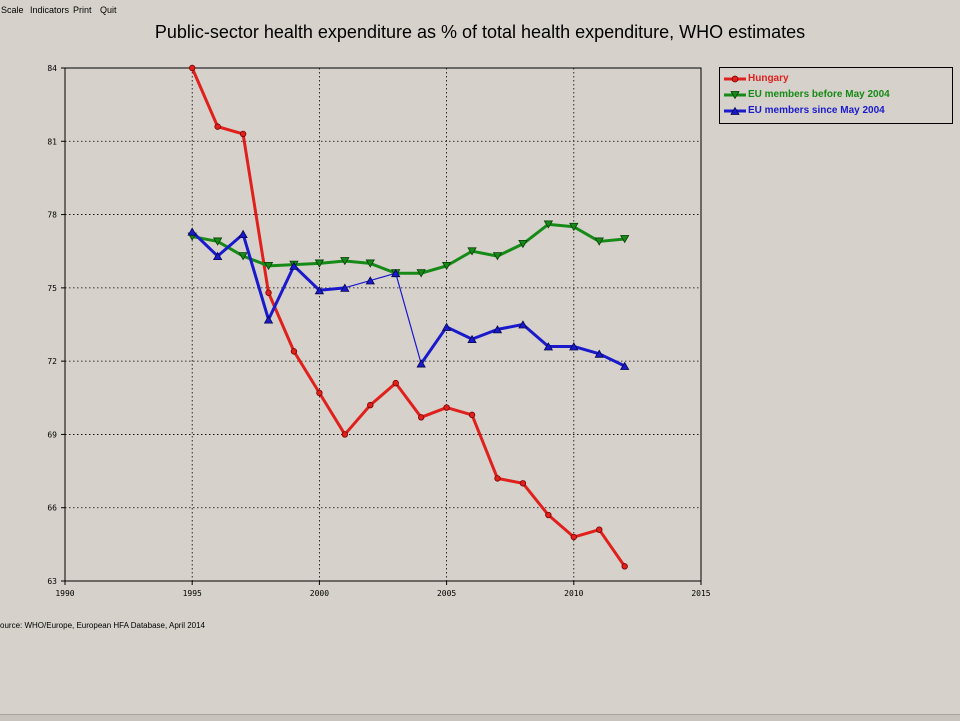 The image size is (960, 721). I want to click on x-tick-label: 2015, so click(700, 593).